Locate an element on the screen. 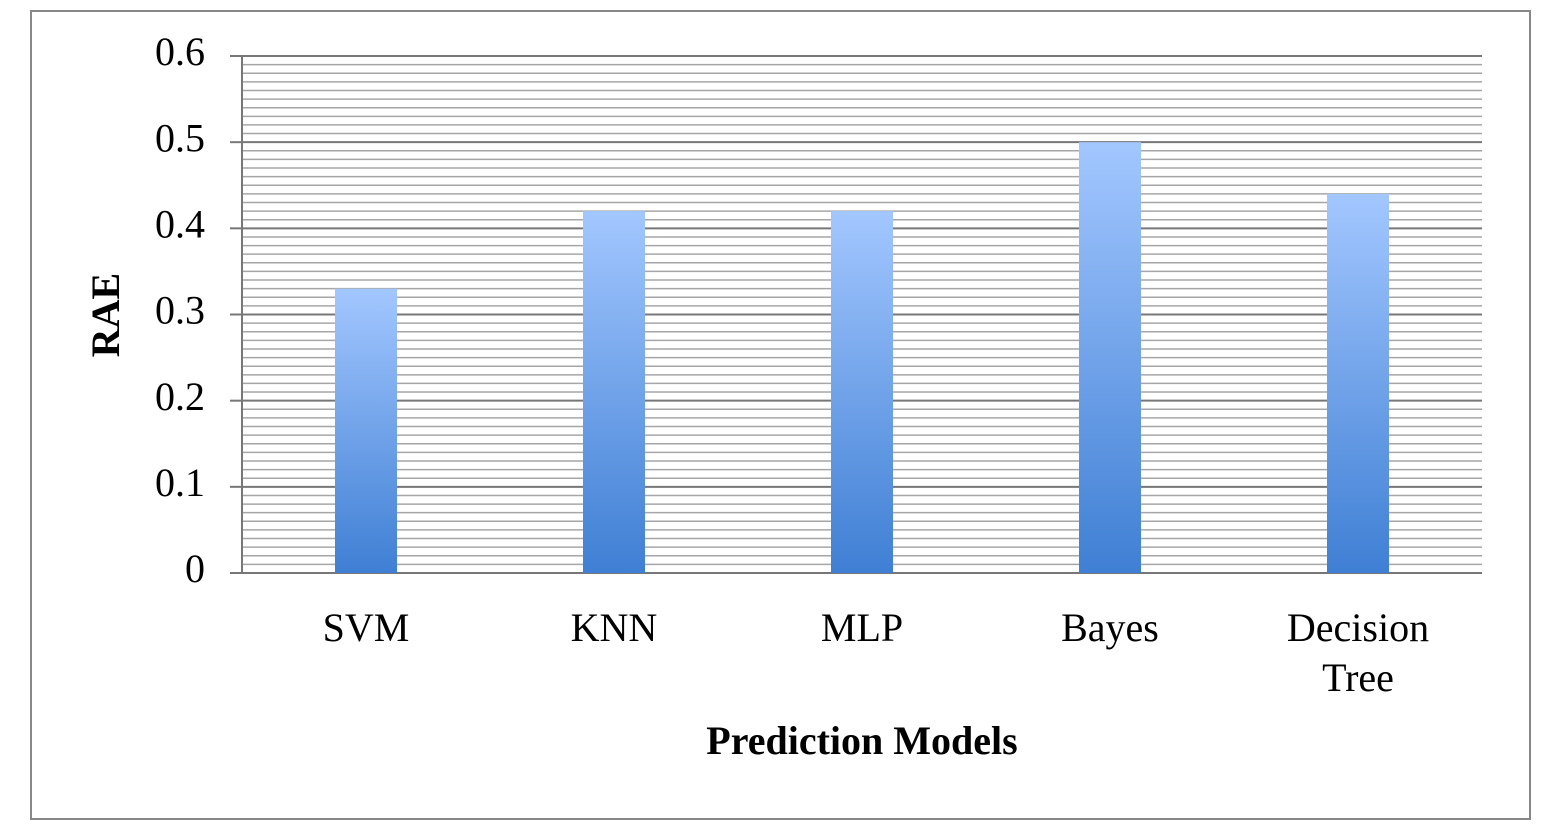 The image size is (1552, 829). y-tick-label: 0.6 is located at coordinates (180, 51).